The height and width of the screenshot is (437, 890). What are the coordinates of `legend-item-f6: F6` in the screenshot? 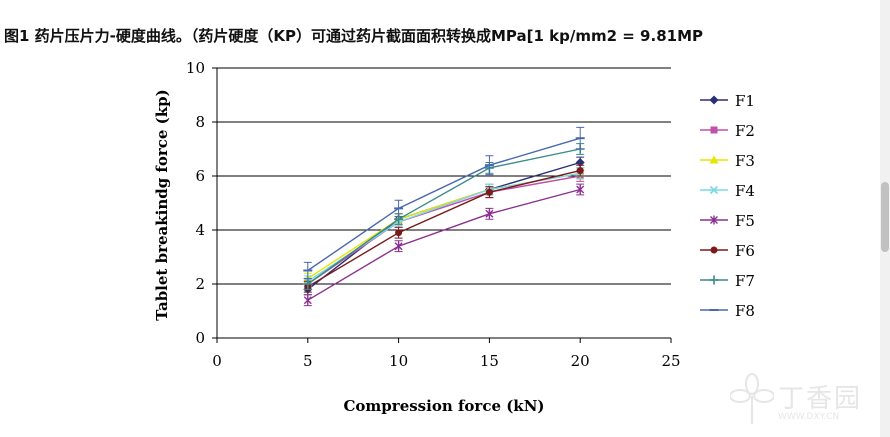 It's located at (727, 251).